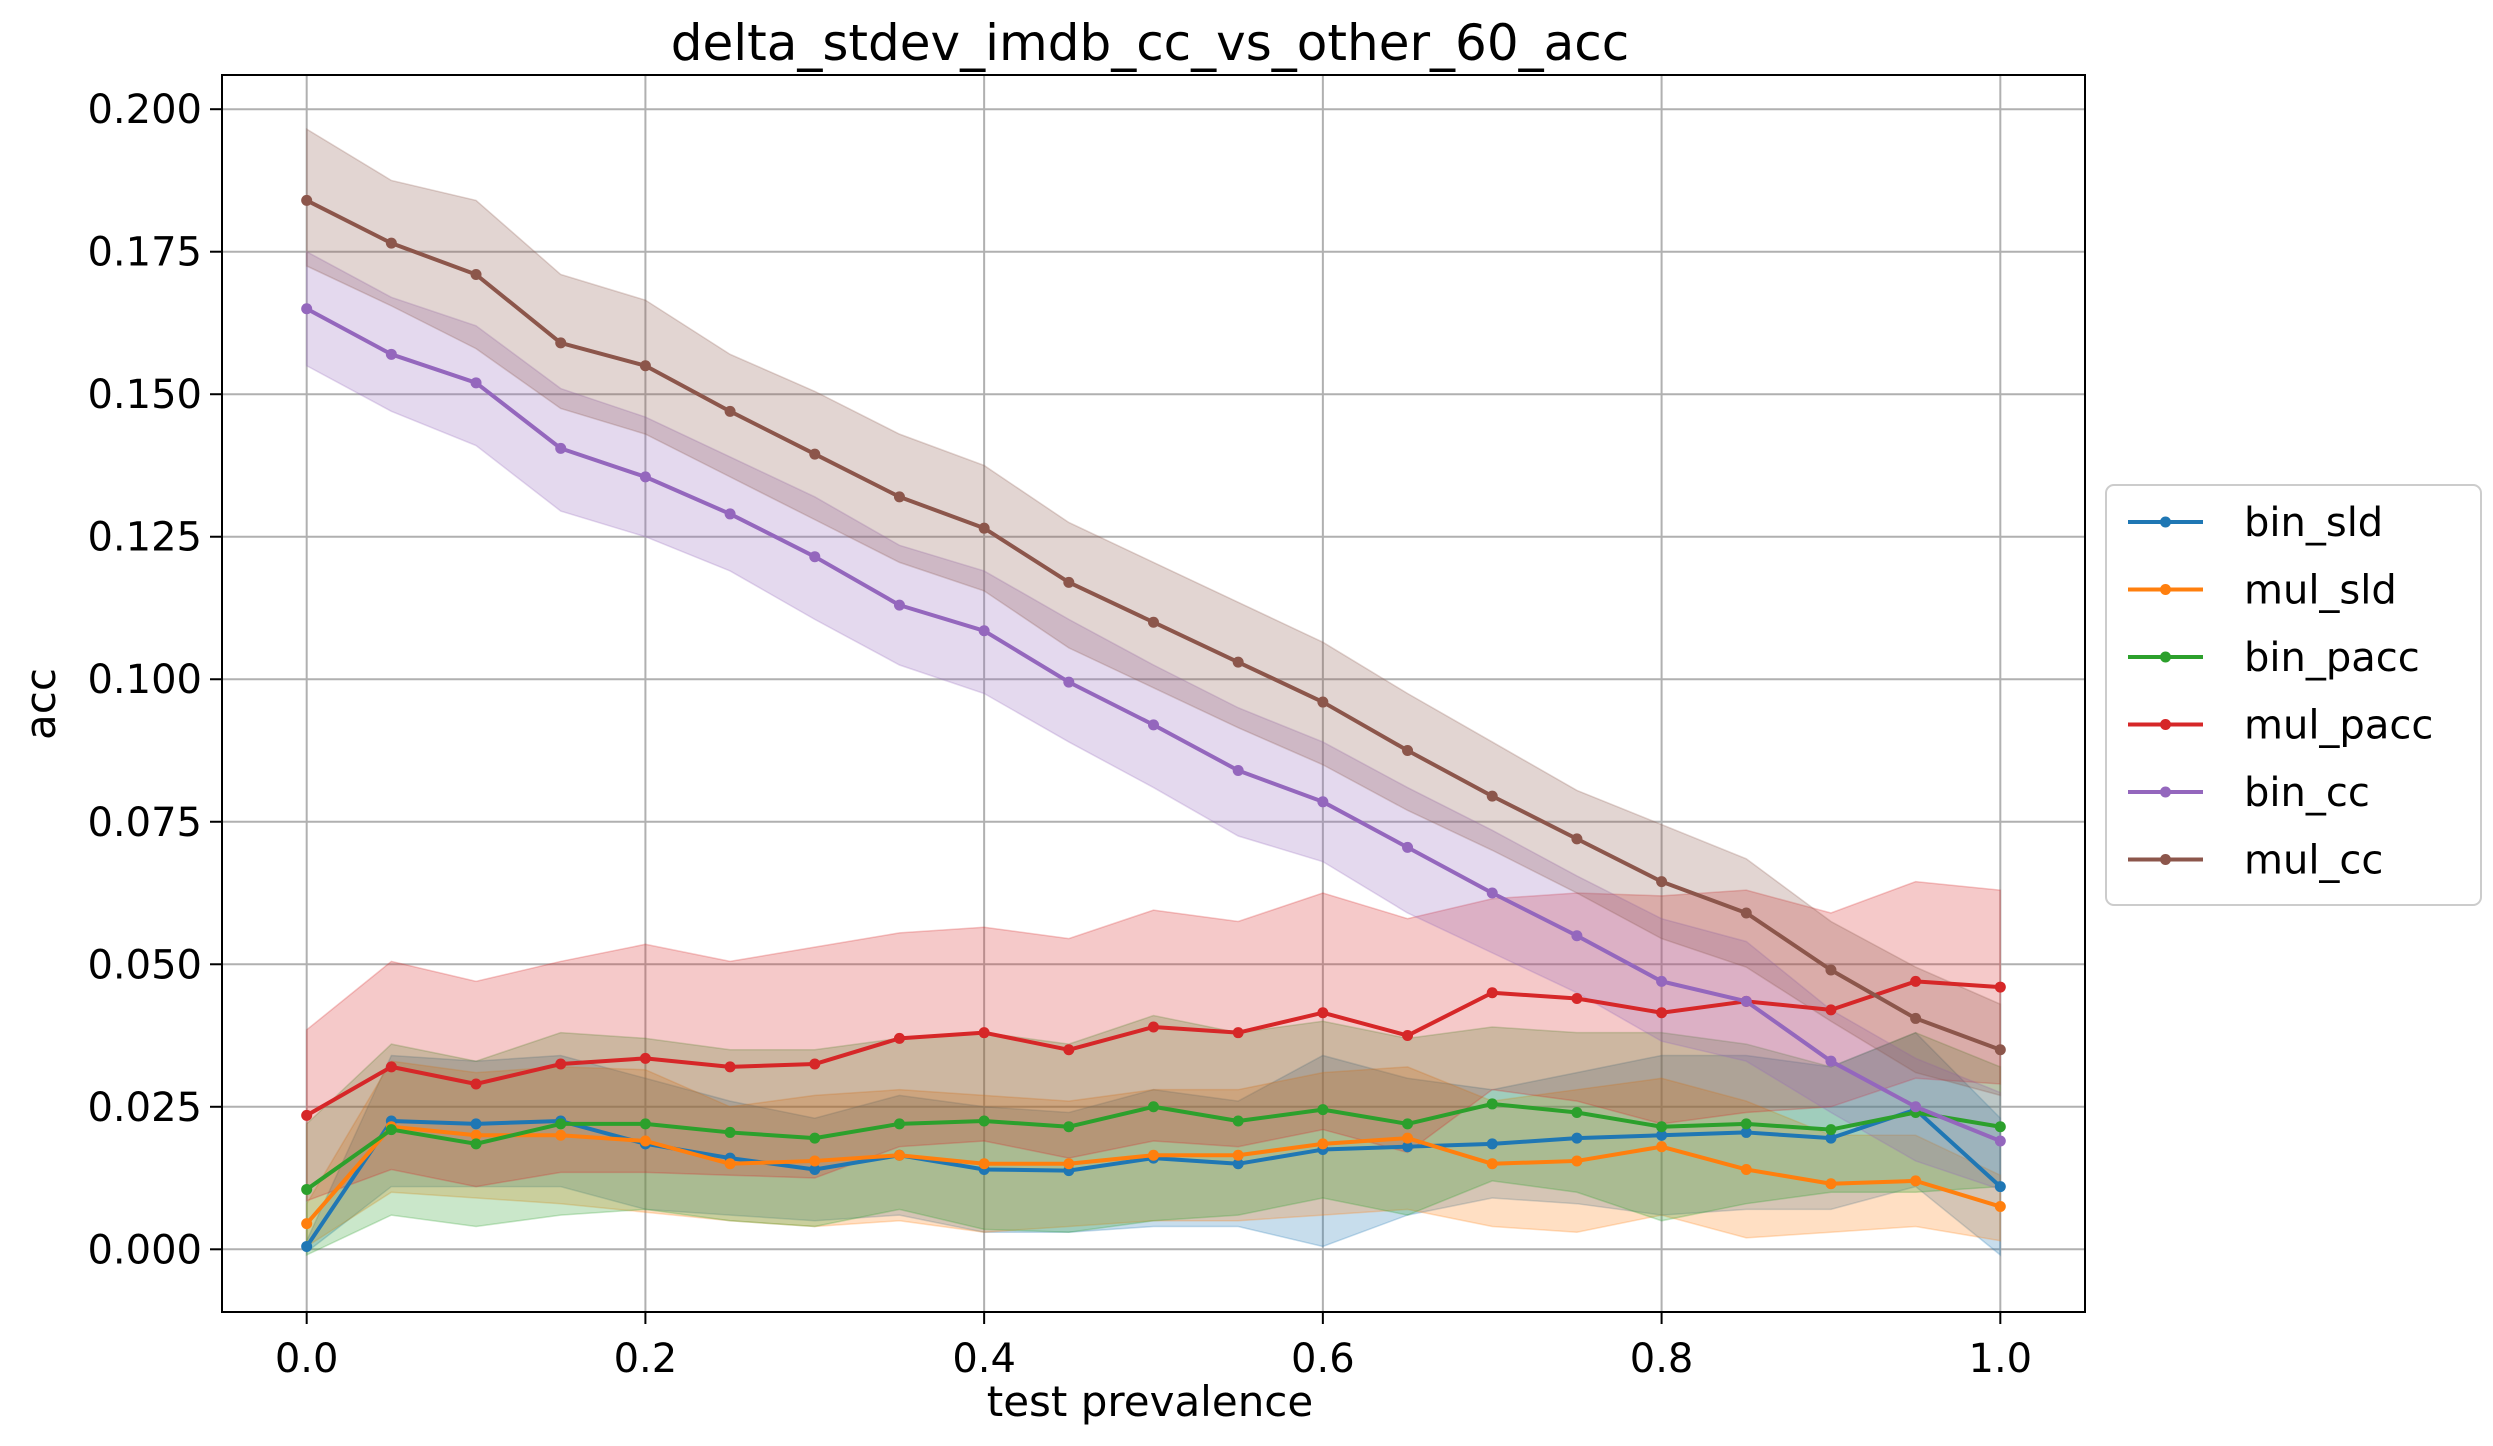 This screenshot has height=1446, width=2493. I want to click on x-axis-title: test prevalence, so click(1150, 1401).